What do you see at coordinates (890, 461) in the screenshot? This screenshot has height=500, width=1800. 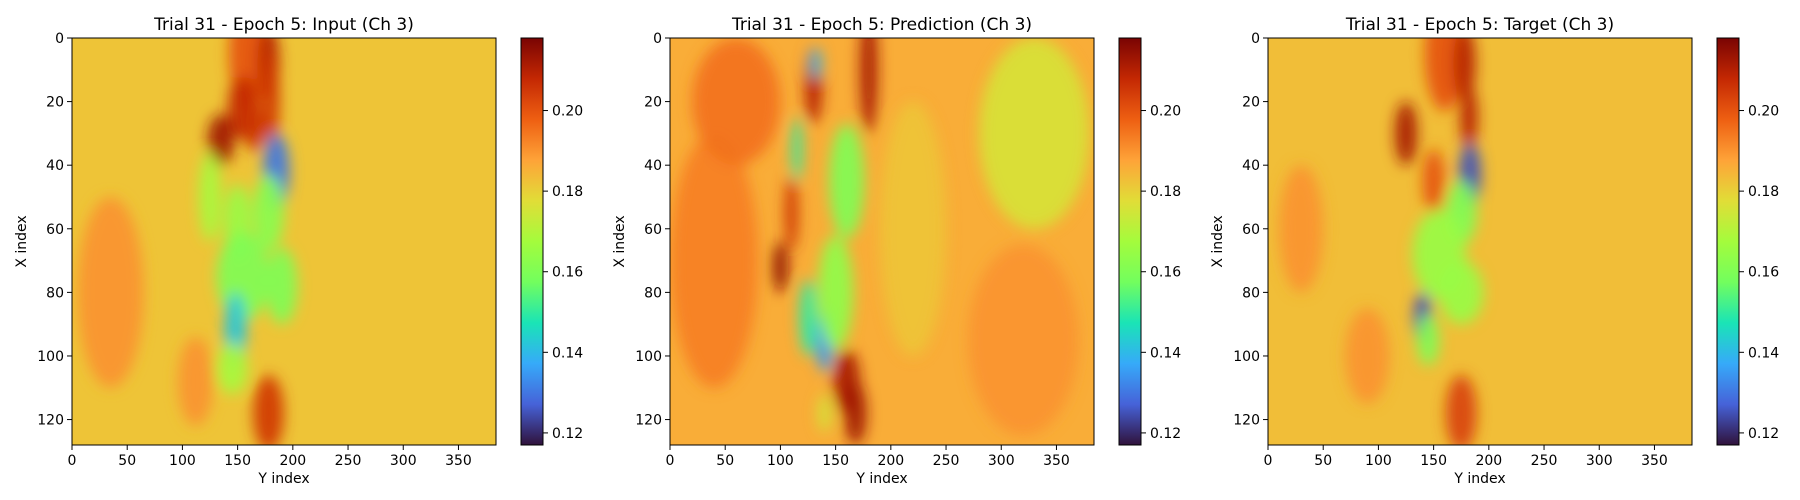 I see `x-tick-label: 200` at bounding box center [890, 461].